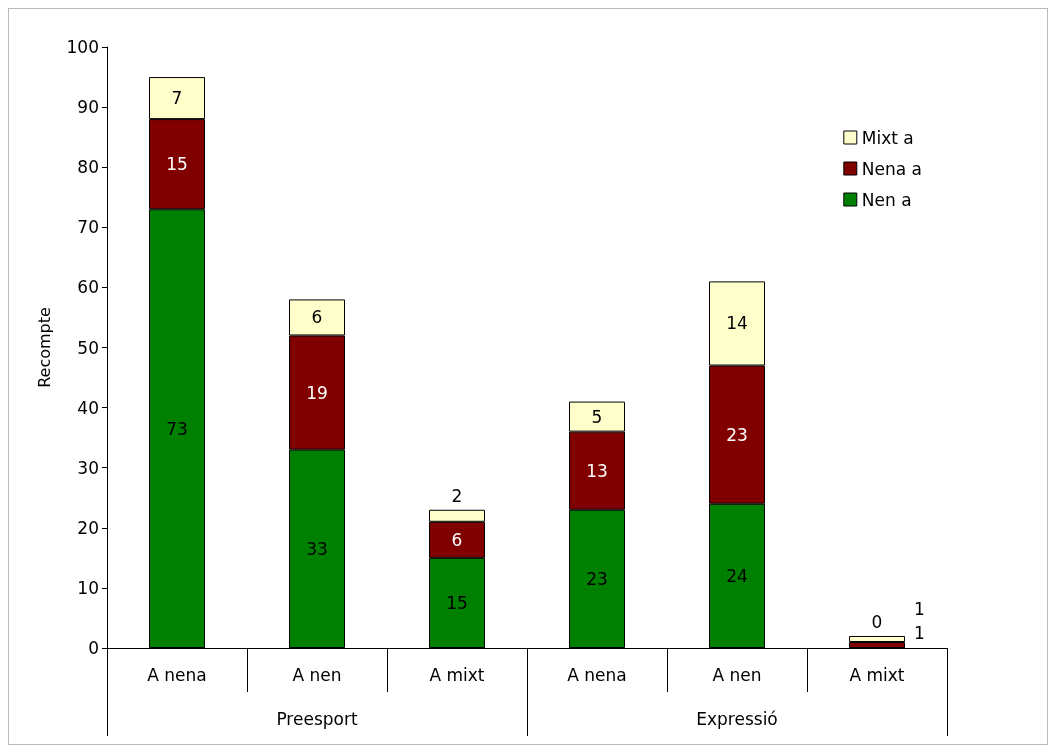 The image size is (1056, 753). I want to click on data-label: 14, so click(737, 323).